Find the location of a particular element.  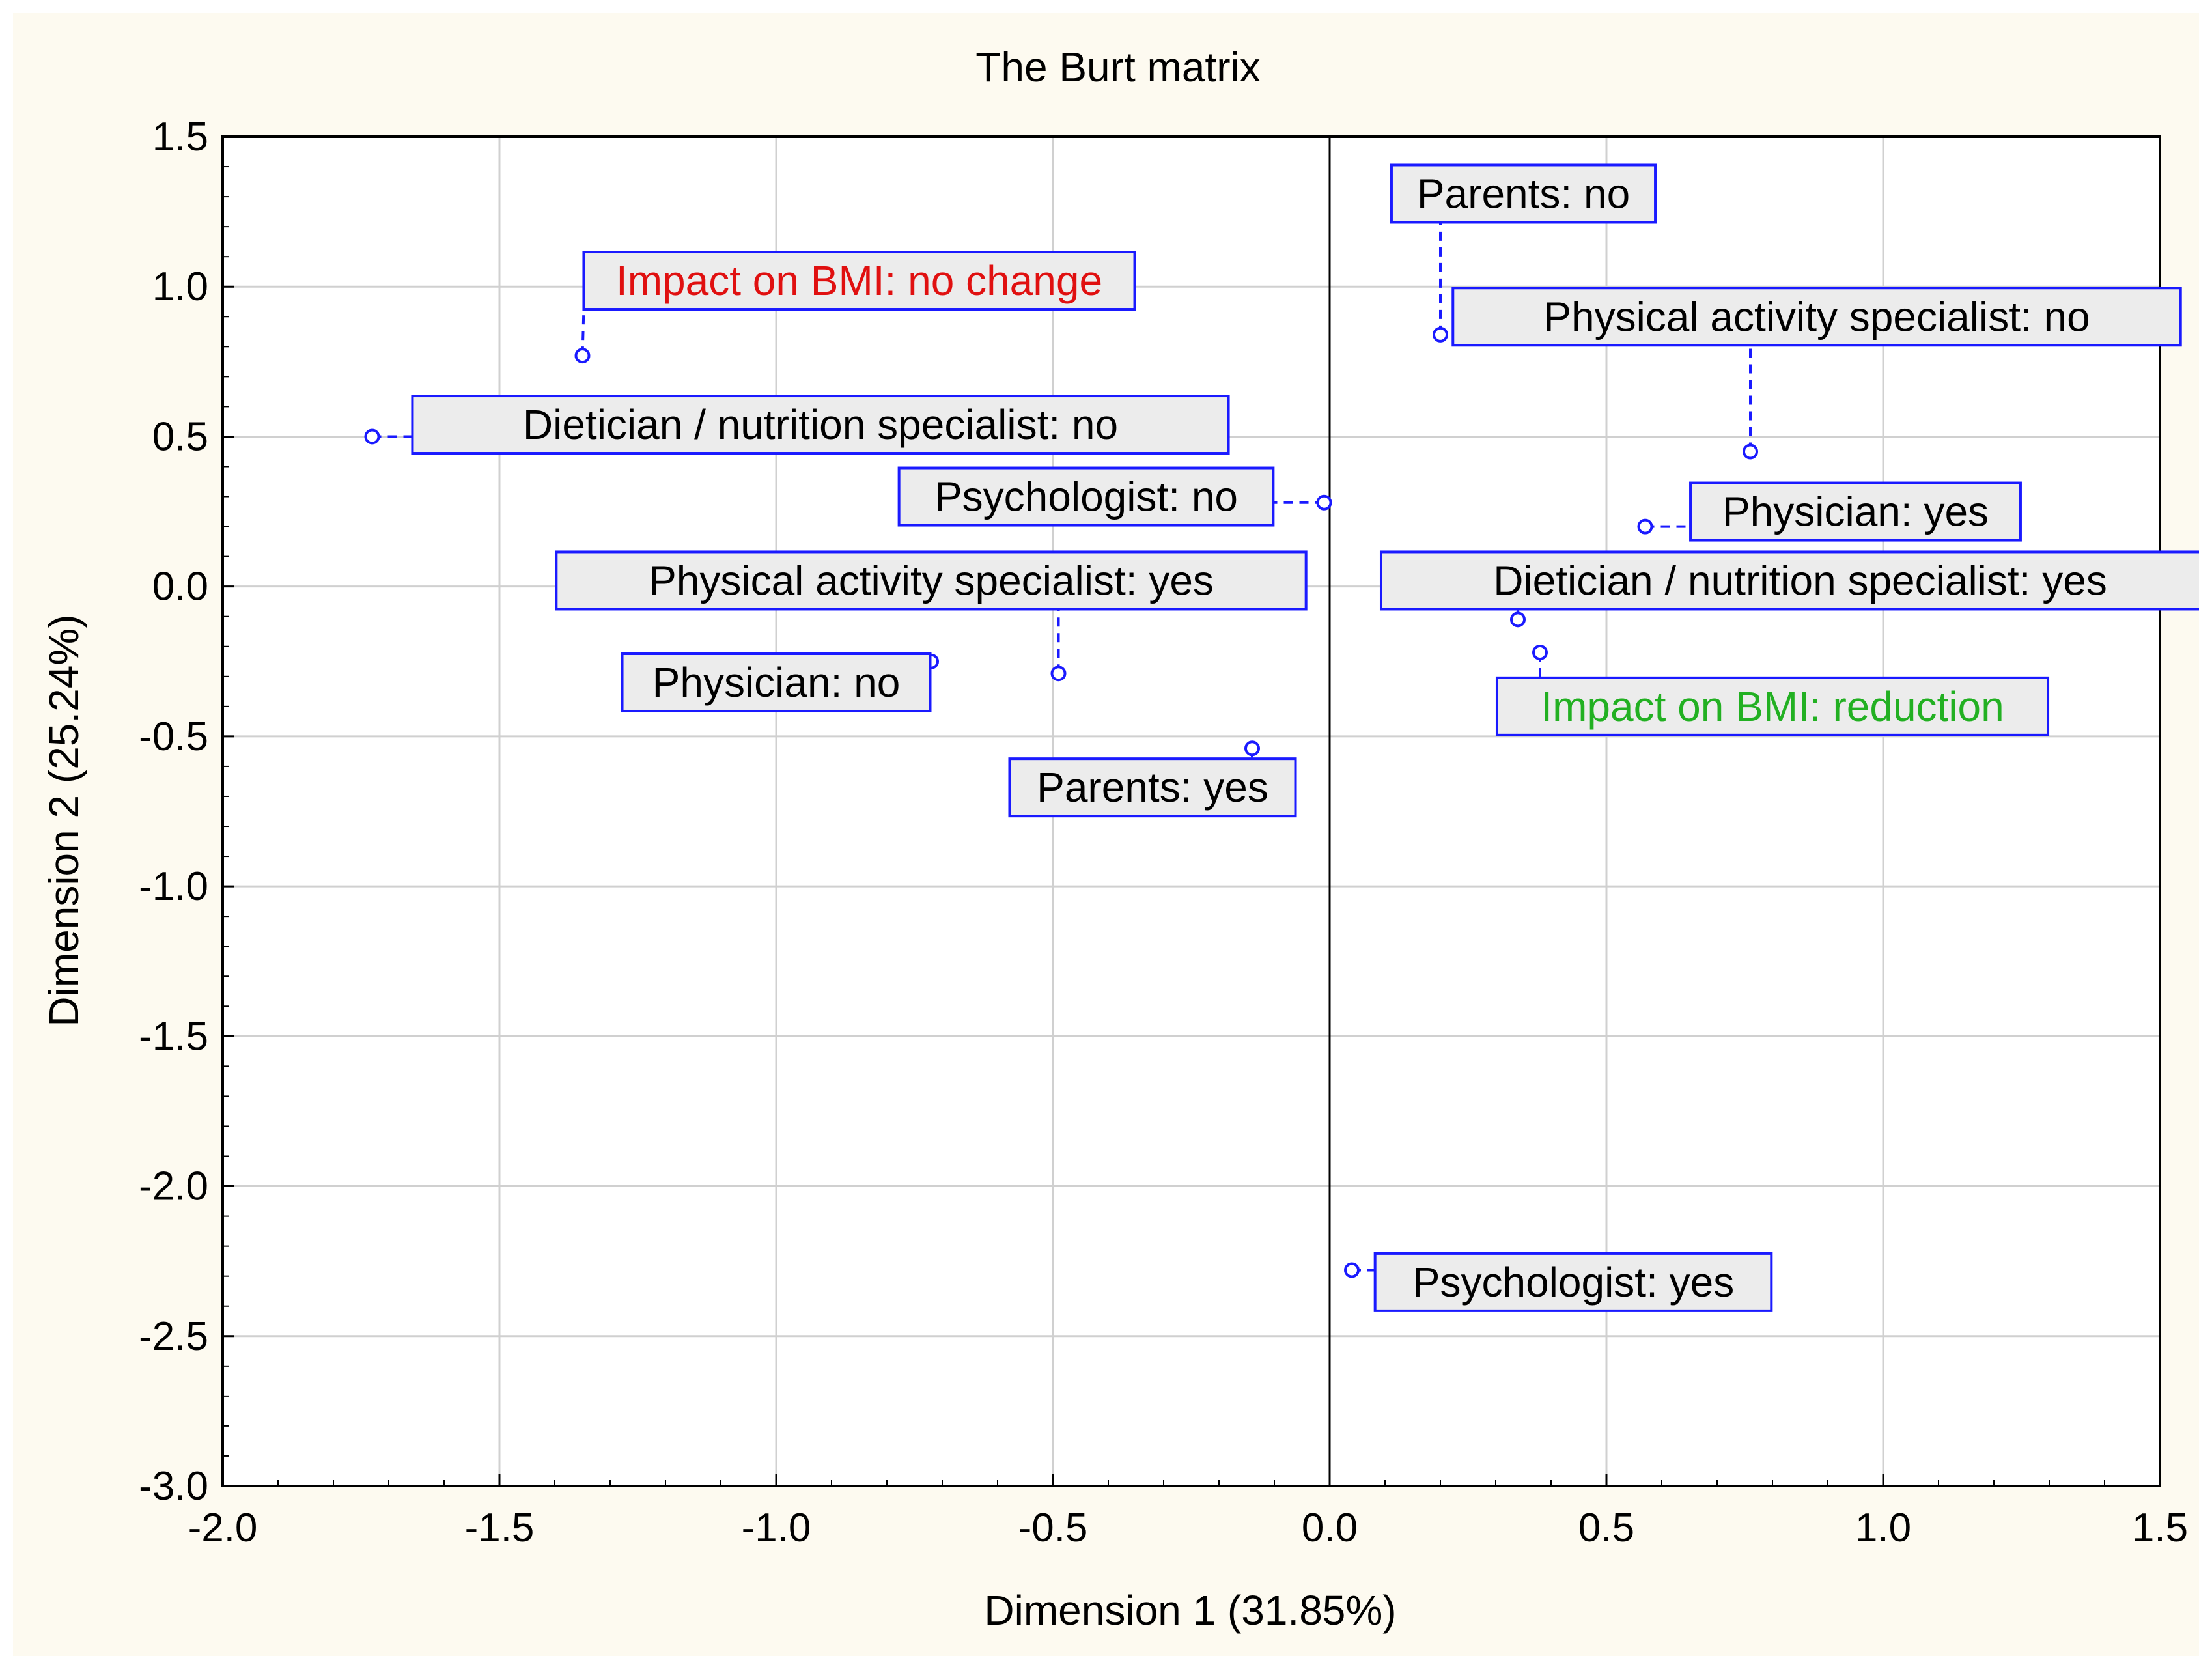

y-tick-label: -2.0 is located at coordinates (174, 1186).